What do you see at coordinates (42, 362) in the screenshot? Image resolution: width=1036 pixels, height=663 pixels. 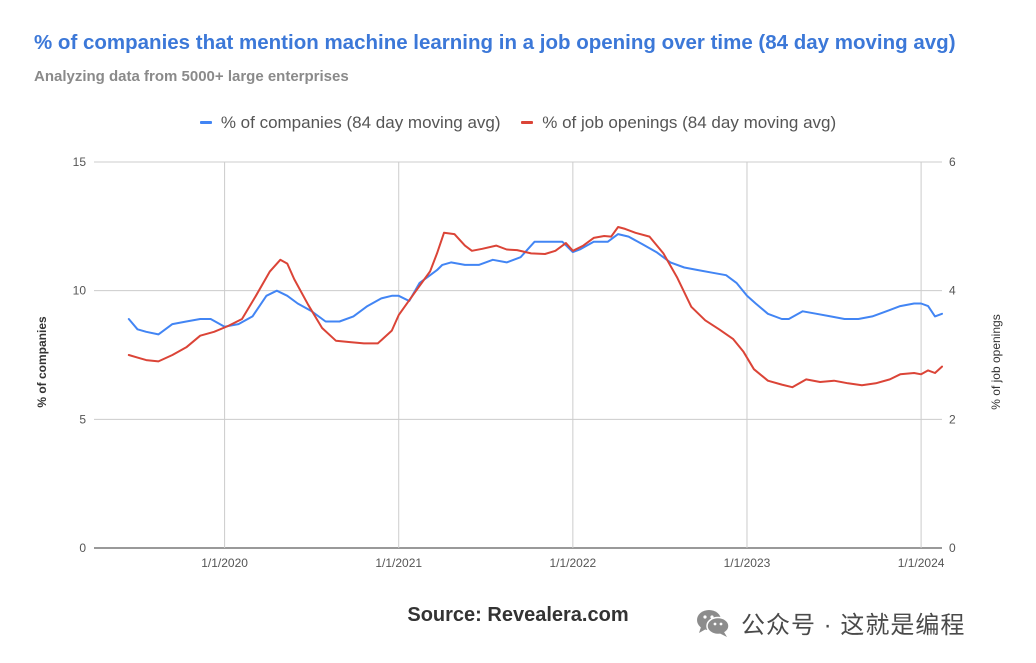 I see `y-axis-label: % of companies` at bounding box center [42, 362].